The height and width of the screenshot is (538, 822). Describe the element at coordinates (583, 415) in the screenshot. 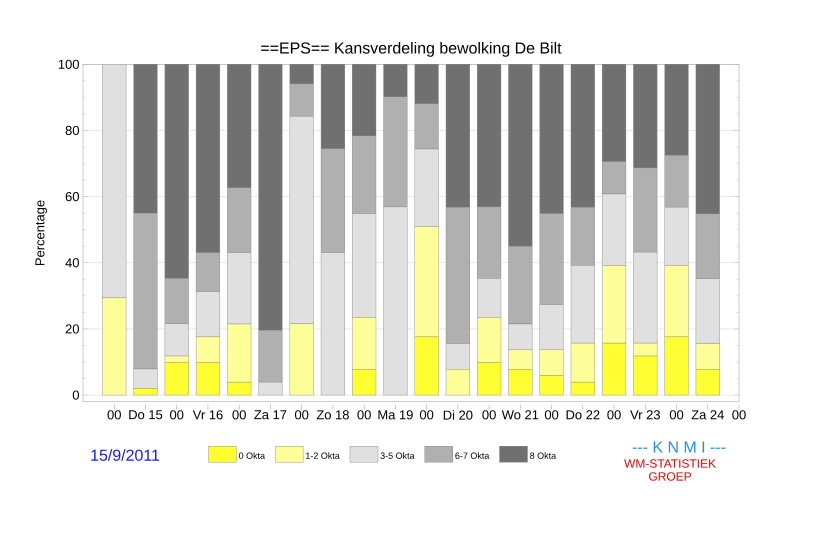

I see `x-tick-label: Do 22` at that location.